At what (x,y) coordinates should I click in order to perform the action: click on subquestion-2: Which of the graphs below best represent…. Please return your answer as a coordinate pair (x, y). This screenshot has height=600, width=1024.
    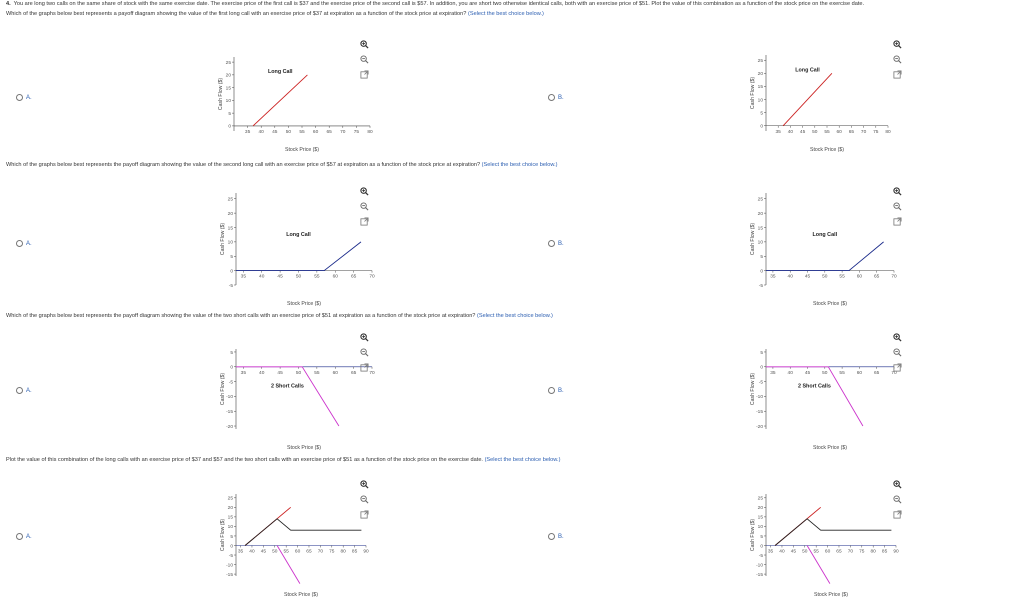
    Looking at the image, I should click on (282, 165).